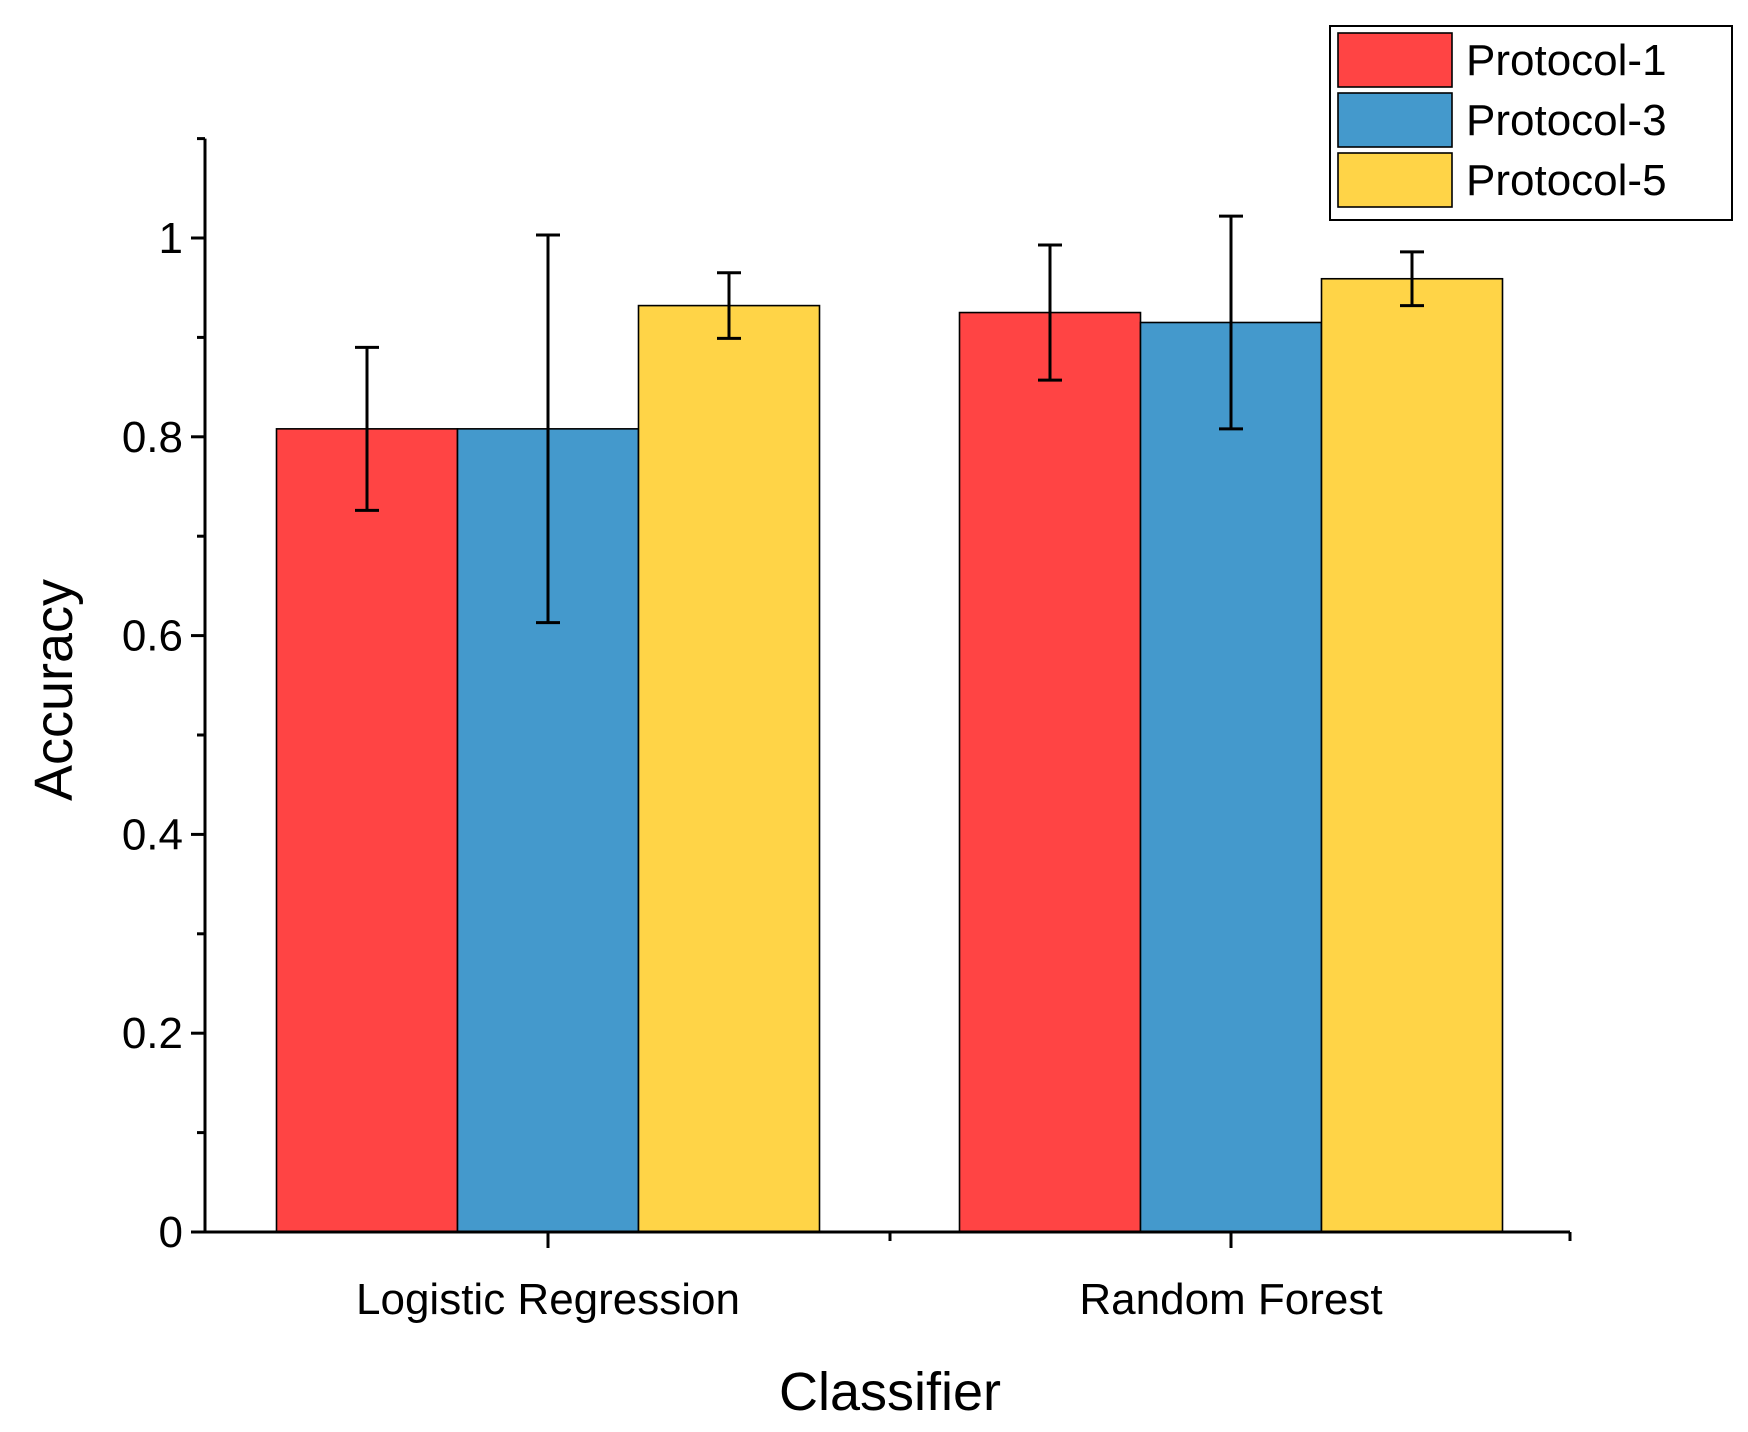 This screenshot has width=1748, height=1432. What do you see at coordinates (152, 834) in the screenshot?
I see `y-tick-label-2: 0.4` at bounding box center [152, 834].